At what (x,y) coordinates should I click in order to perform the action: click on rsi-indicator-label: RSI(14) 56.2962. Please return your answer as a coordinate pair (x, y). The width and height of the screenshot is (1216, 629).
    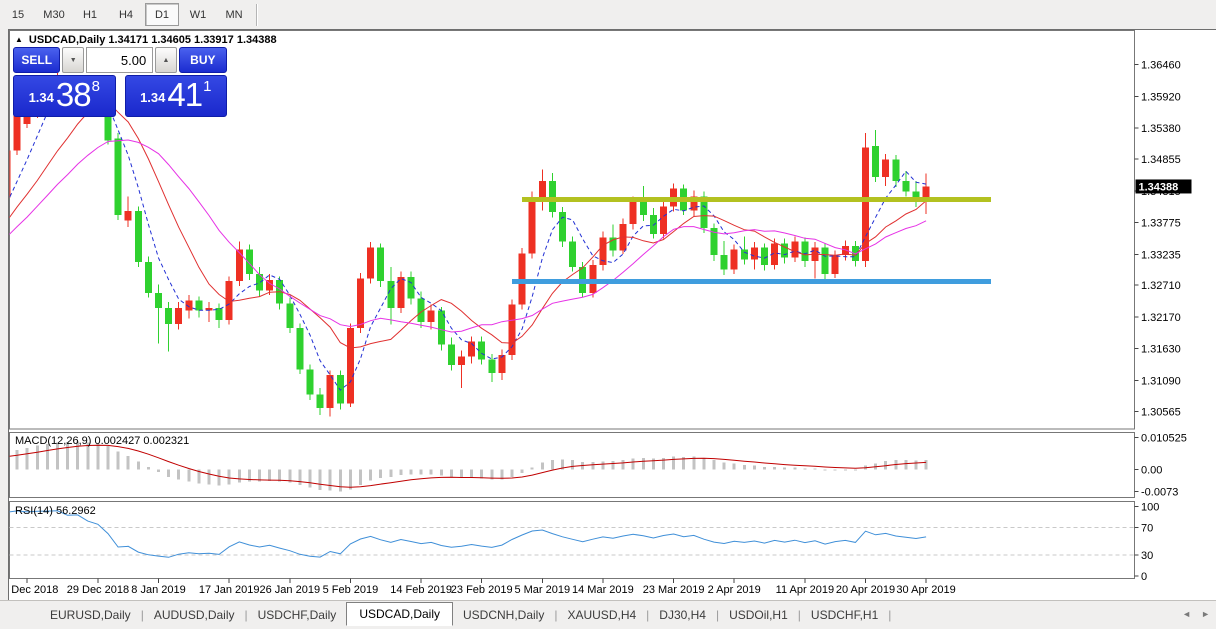
    Looking at the image, I should click on (55, 511).